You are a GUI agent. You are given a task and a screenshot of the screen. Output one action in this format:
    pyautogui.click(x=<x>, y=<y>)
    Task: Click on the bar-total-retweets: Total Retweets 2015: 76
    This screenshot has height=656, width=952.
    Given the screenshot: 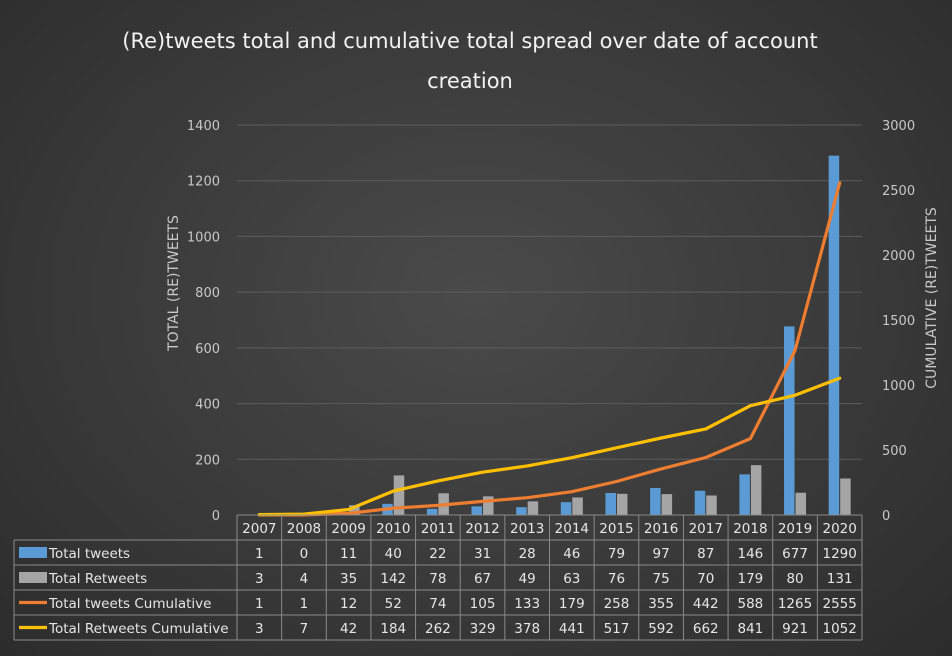 What is the action you would take?
    pyautogui.click(x=622, y=504)
    